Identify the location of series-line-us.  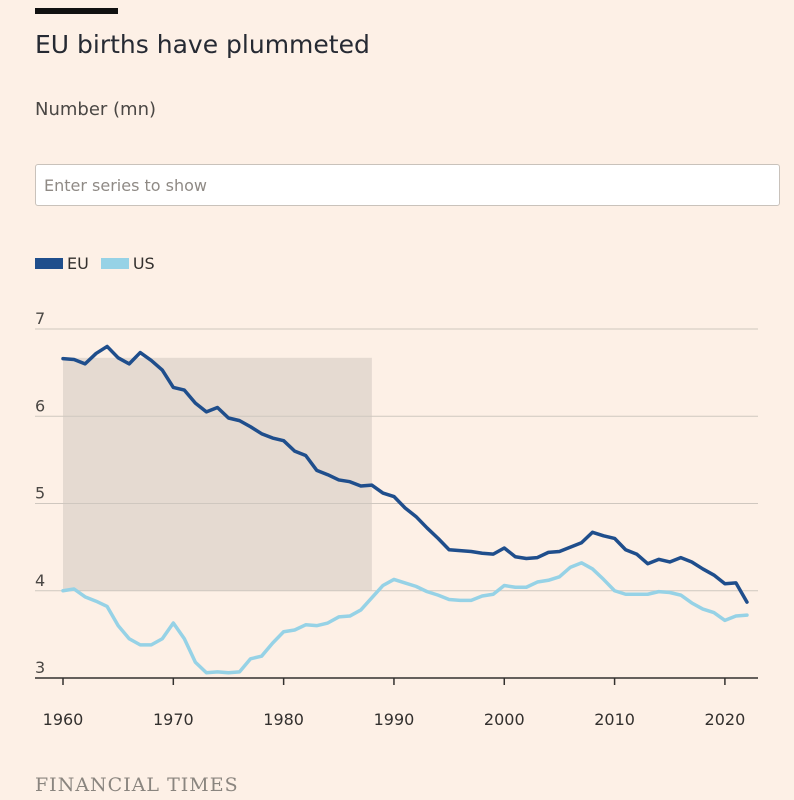
(405, 618).